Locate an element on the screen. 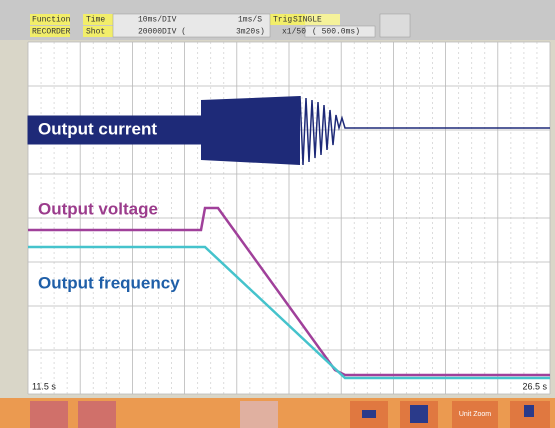  trace is located at coordinates (424, 130).